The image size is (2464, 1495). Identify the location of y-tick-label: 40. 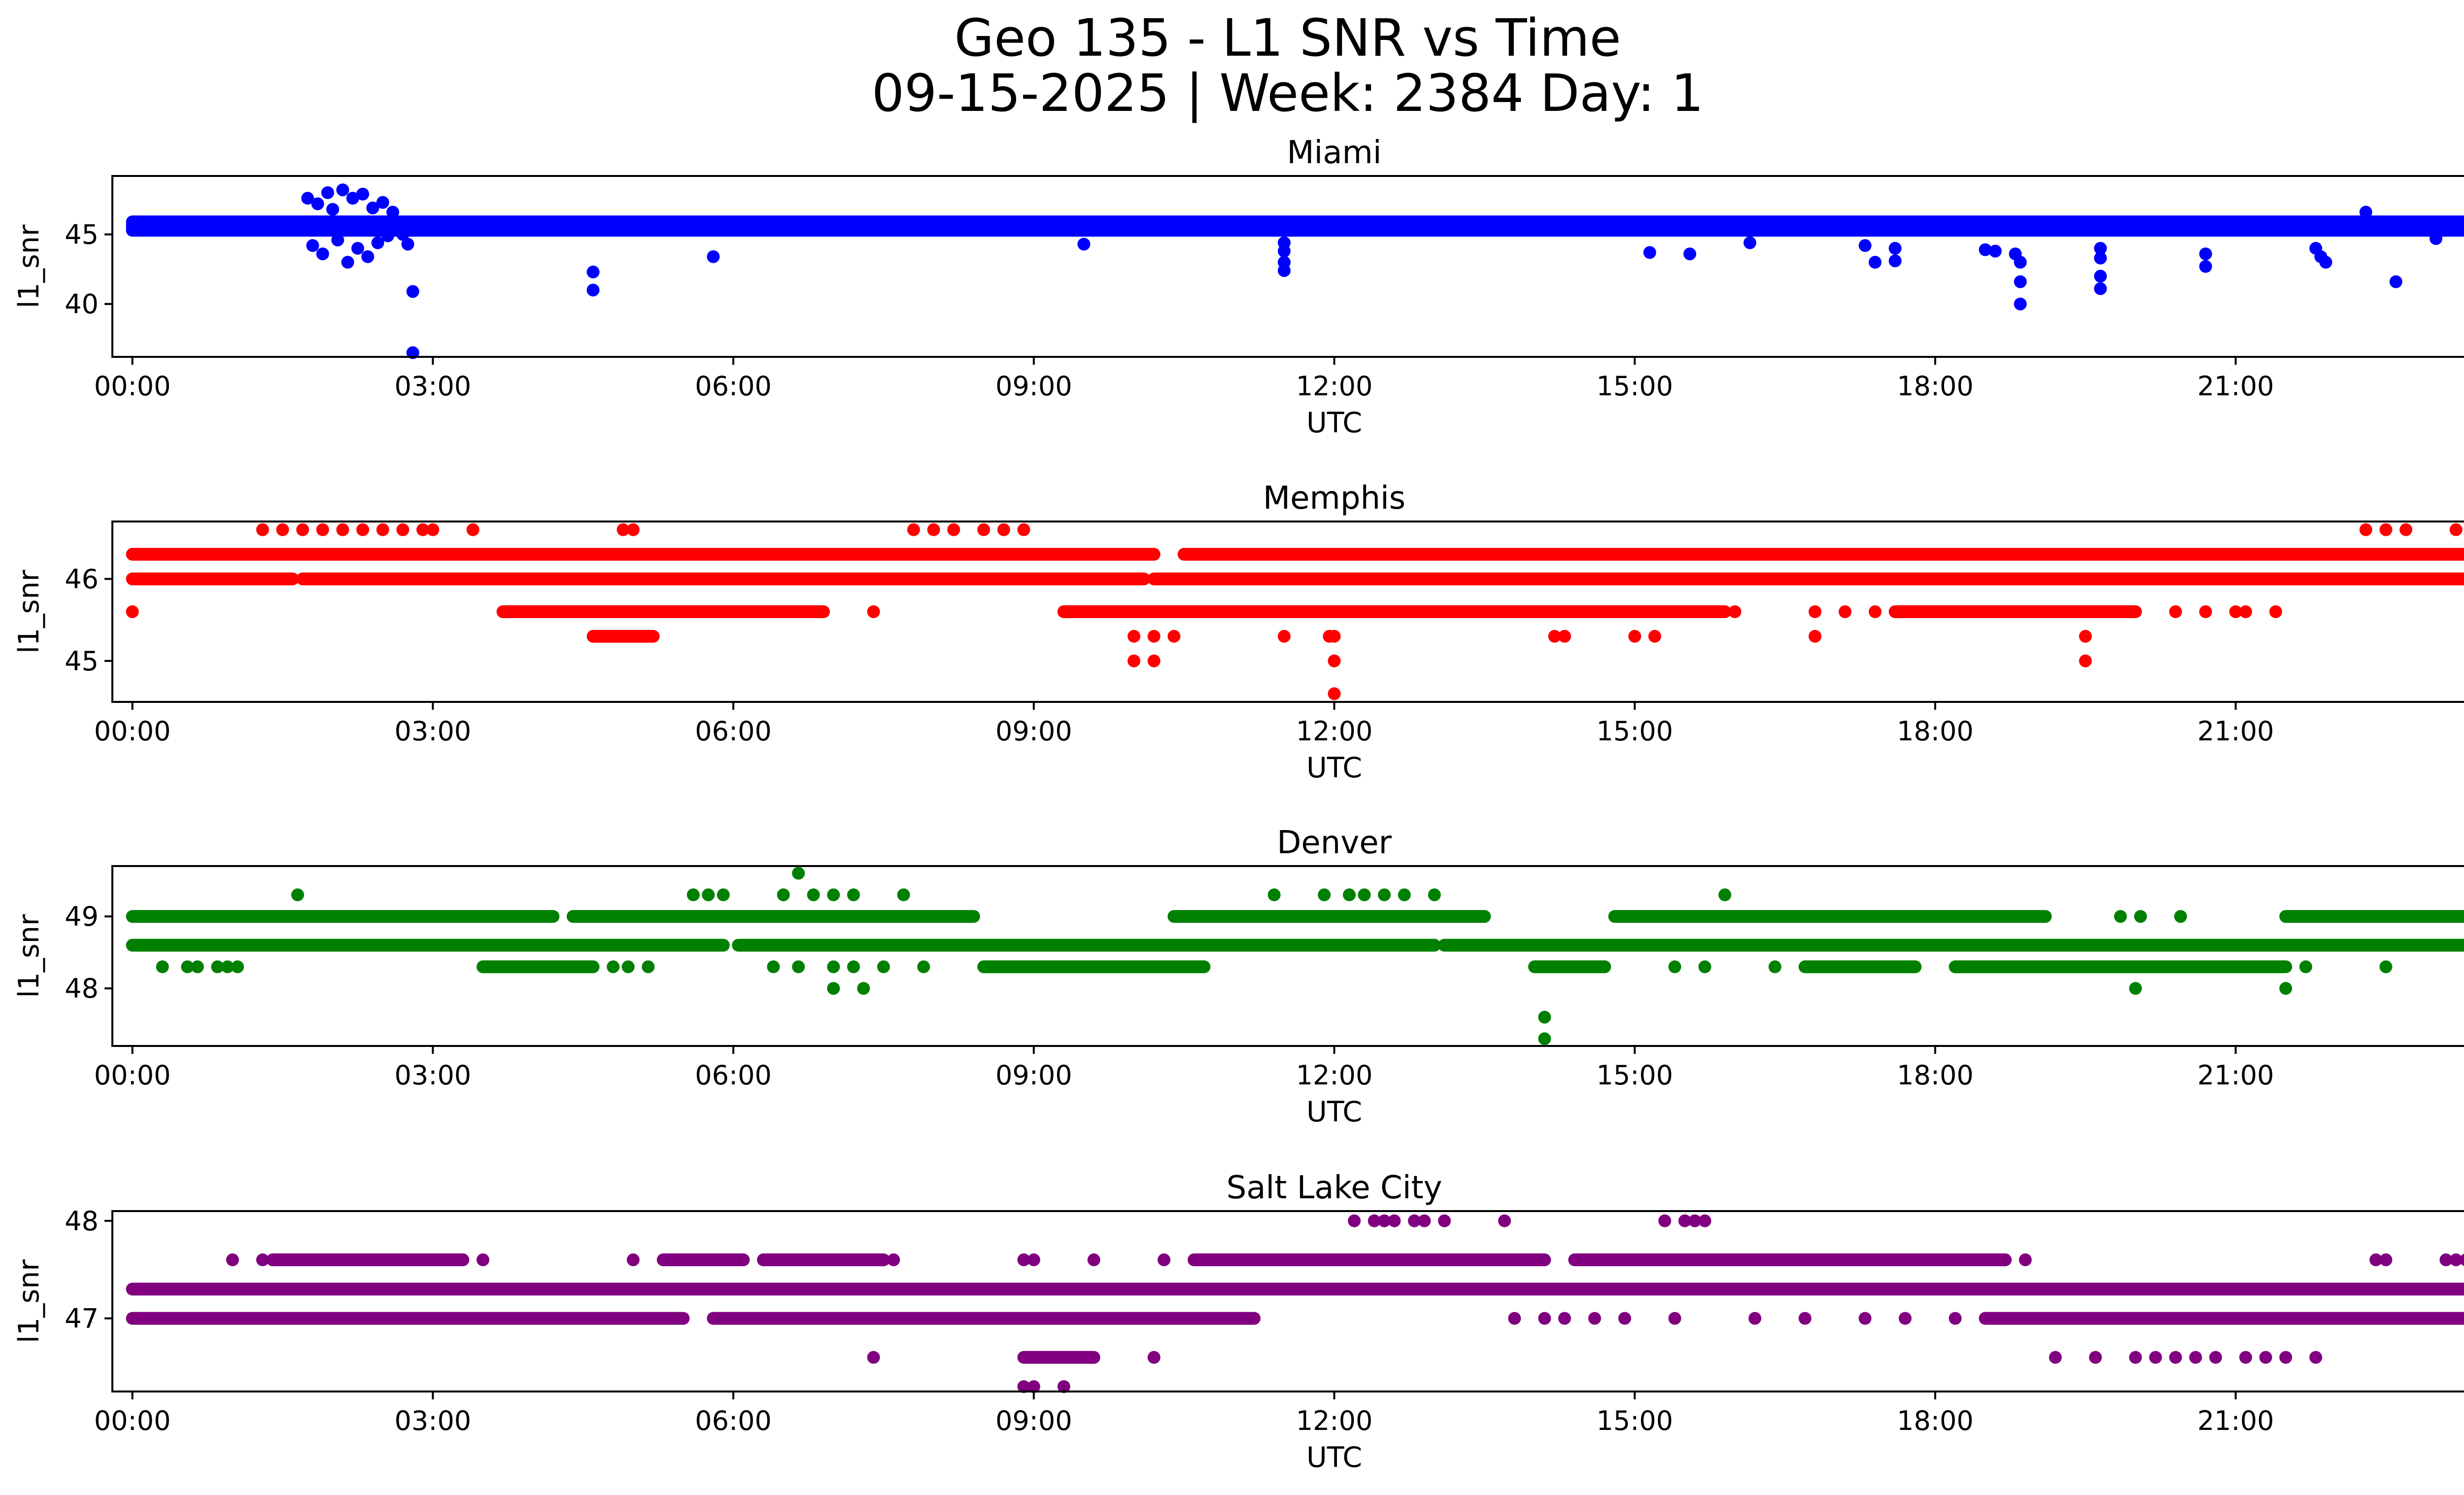
(82, 304).